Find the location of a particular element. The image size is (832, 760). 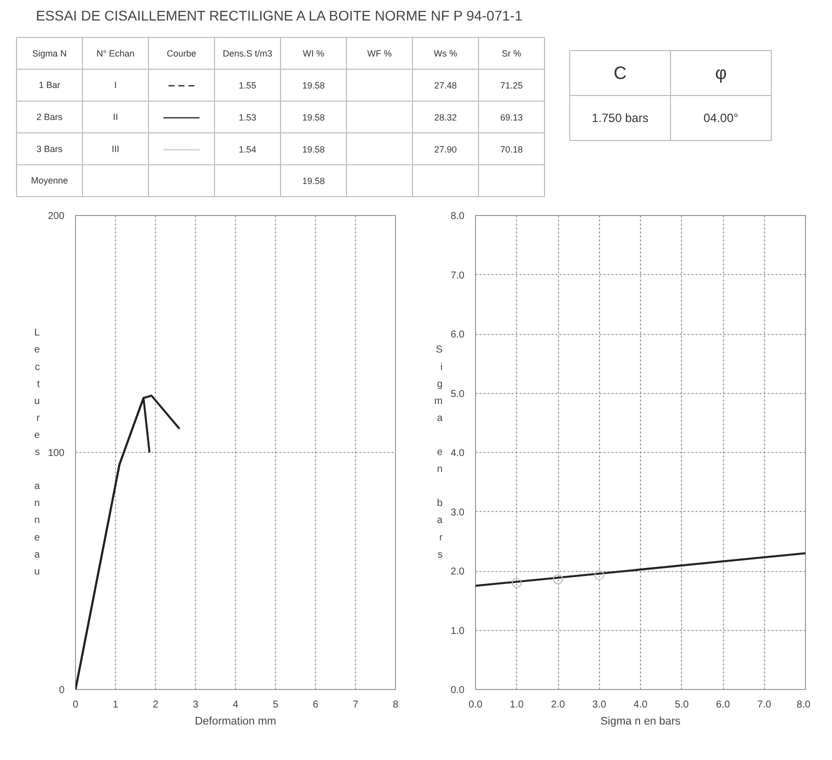

category-label: N° Echan is located at coordinates (115, 53).